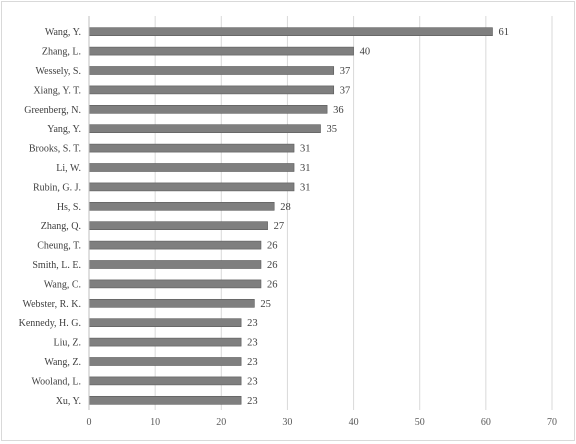  I want to click on x-tick-label: 20, so click(221, 422).